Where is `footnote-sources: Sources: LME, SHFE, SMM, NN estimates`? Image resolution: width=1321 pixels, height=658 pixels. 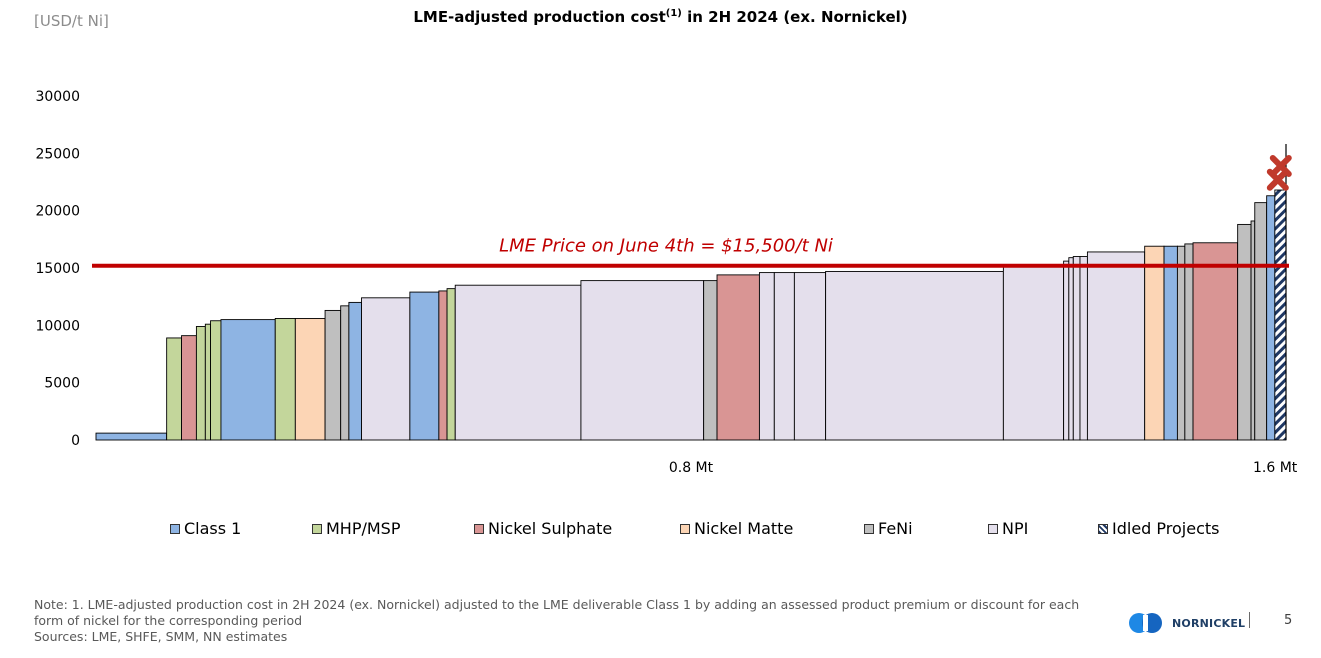 footnote-sources: Sources: LME, SHFE, SMM, NN estimates is located at coordinates (161, 636).